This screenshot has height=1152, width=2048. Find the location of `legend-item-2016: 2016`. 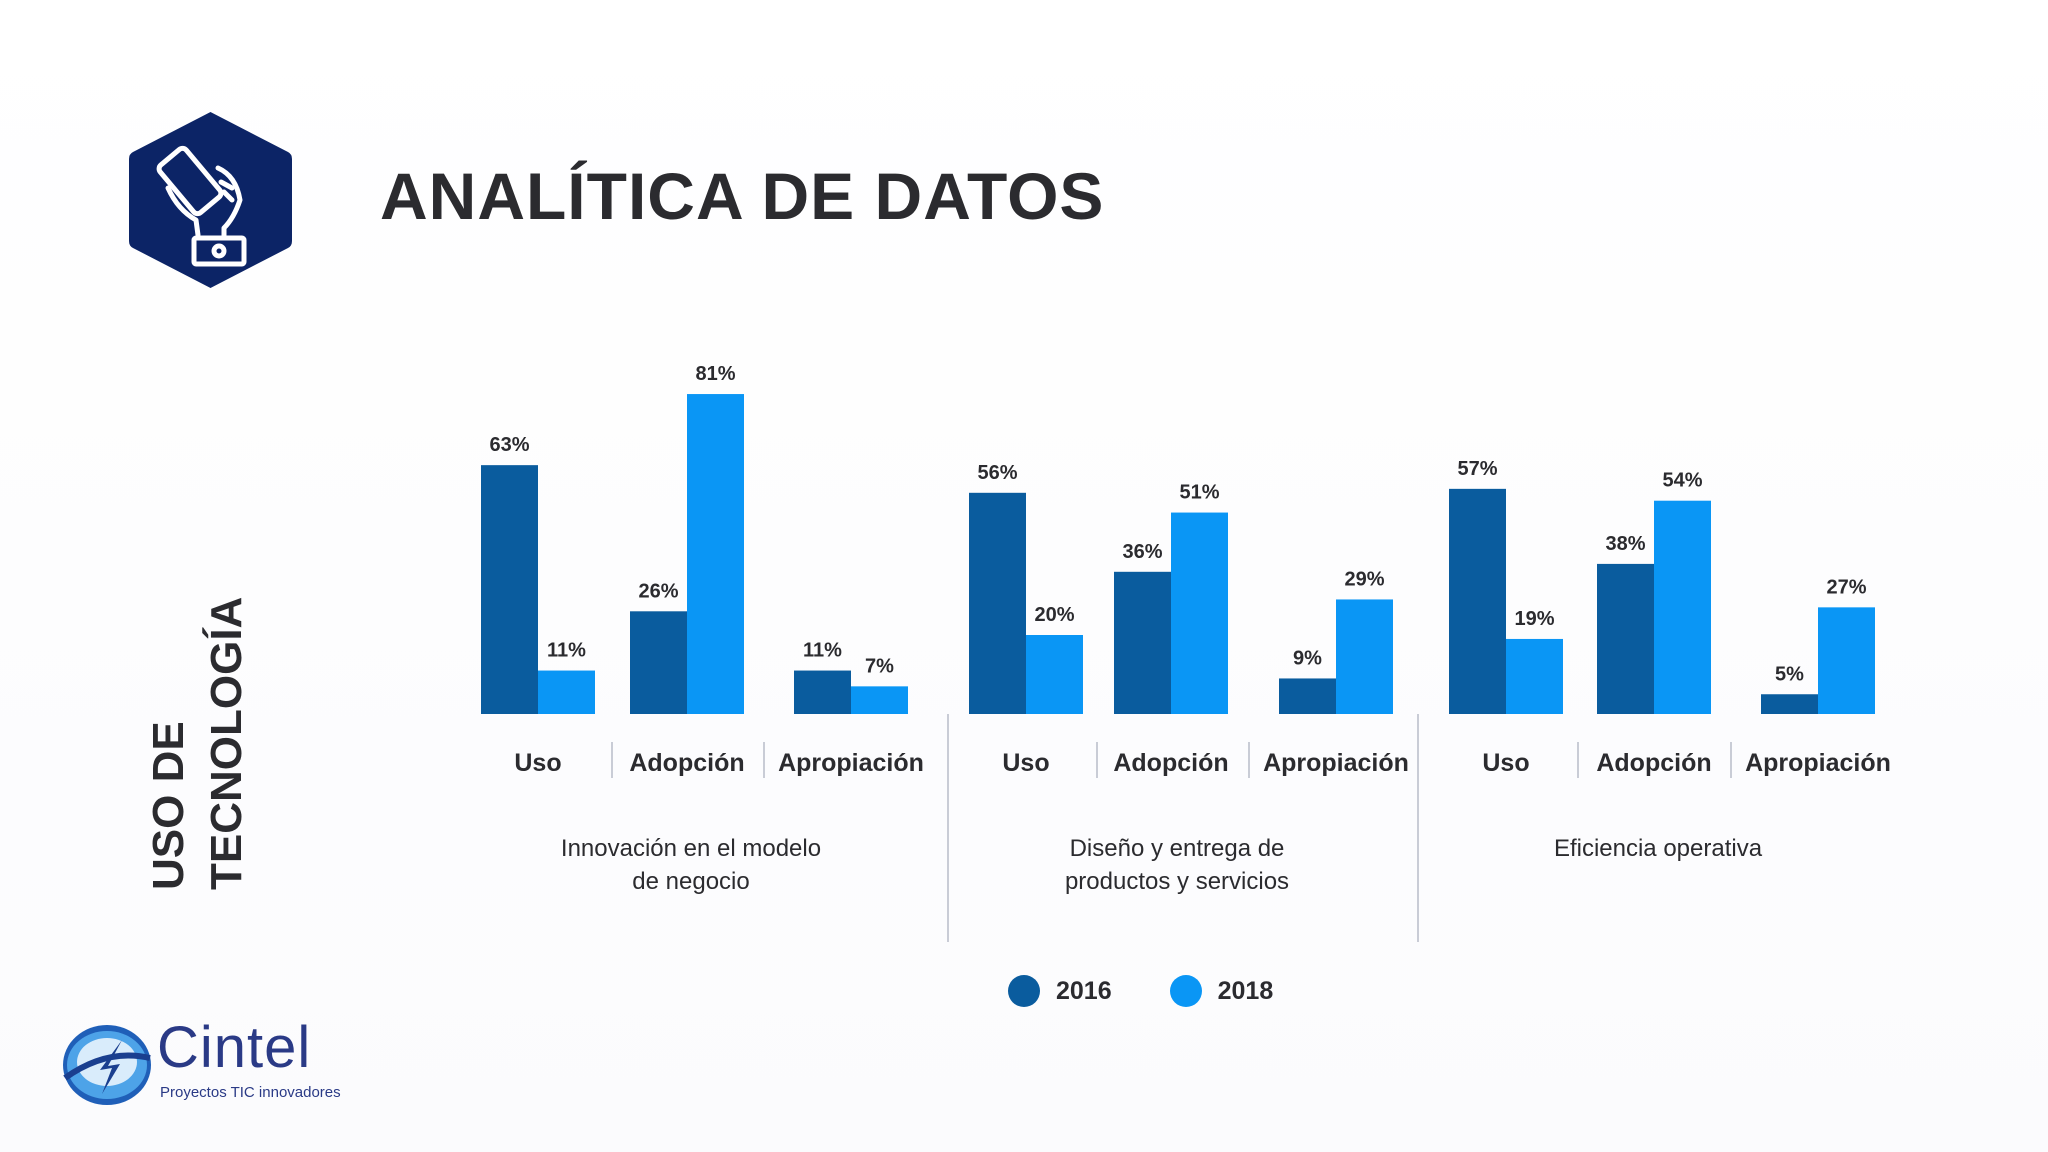

legend-item-2016: 2016 is located at coordinates (1060, 991).